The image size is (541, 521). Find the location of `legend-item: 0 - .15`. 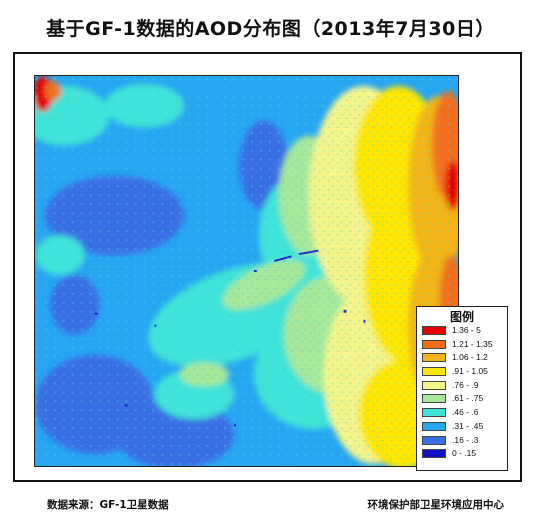

legend-item: 0 - .15 is located at coordinates (462, 454).